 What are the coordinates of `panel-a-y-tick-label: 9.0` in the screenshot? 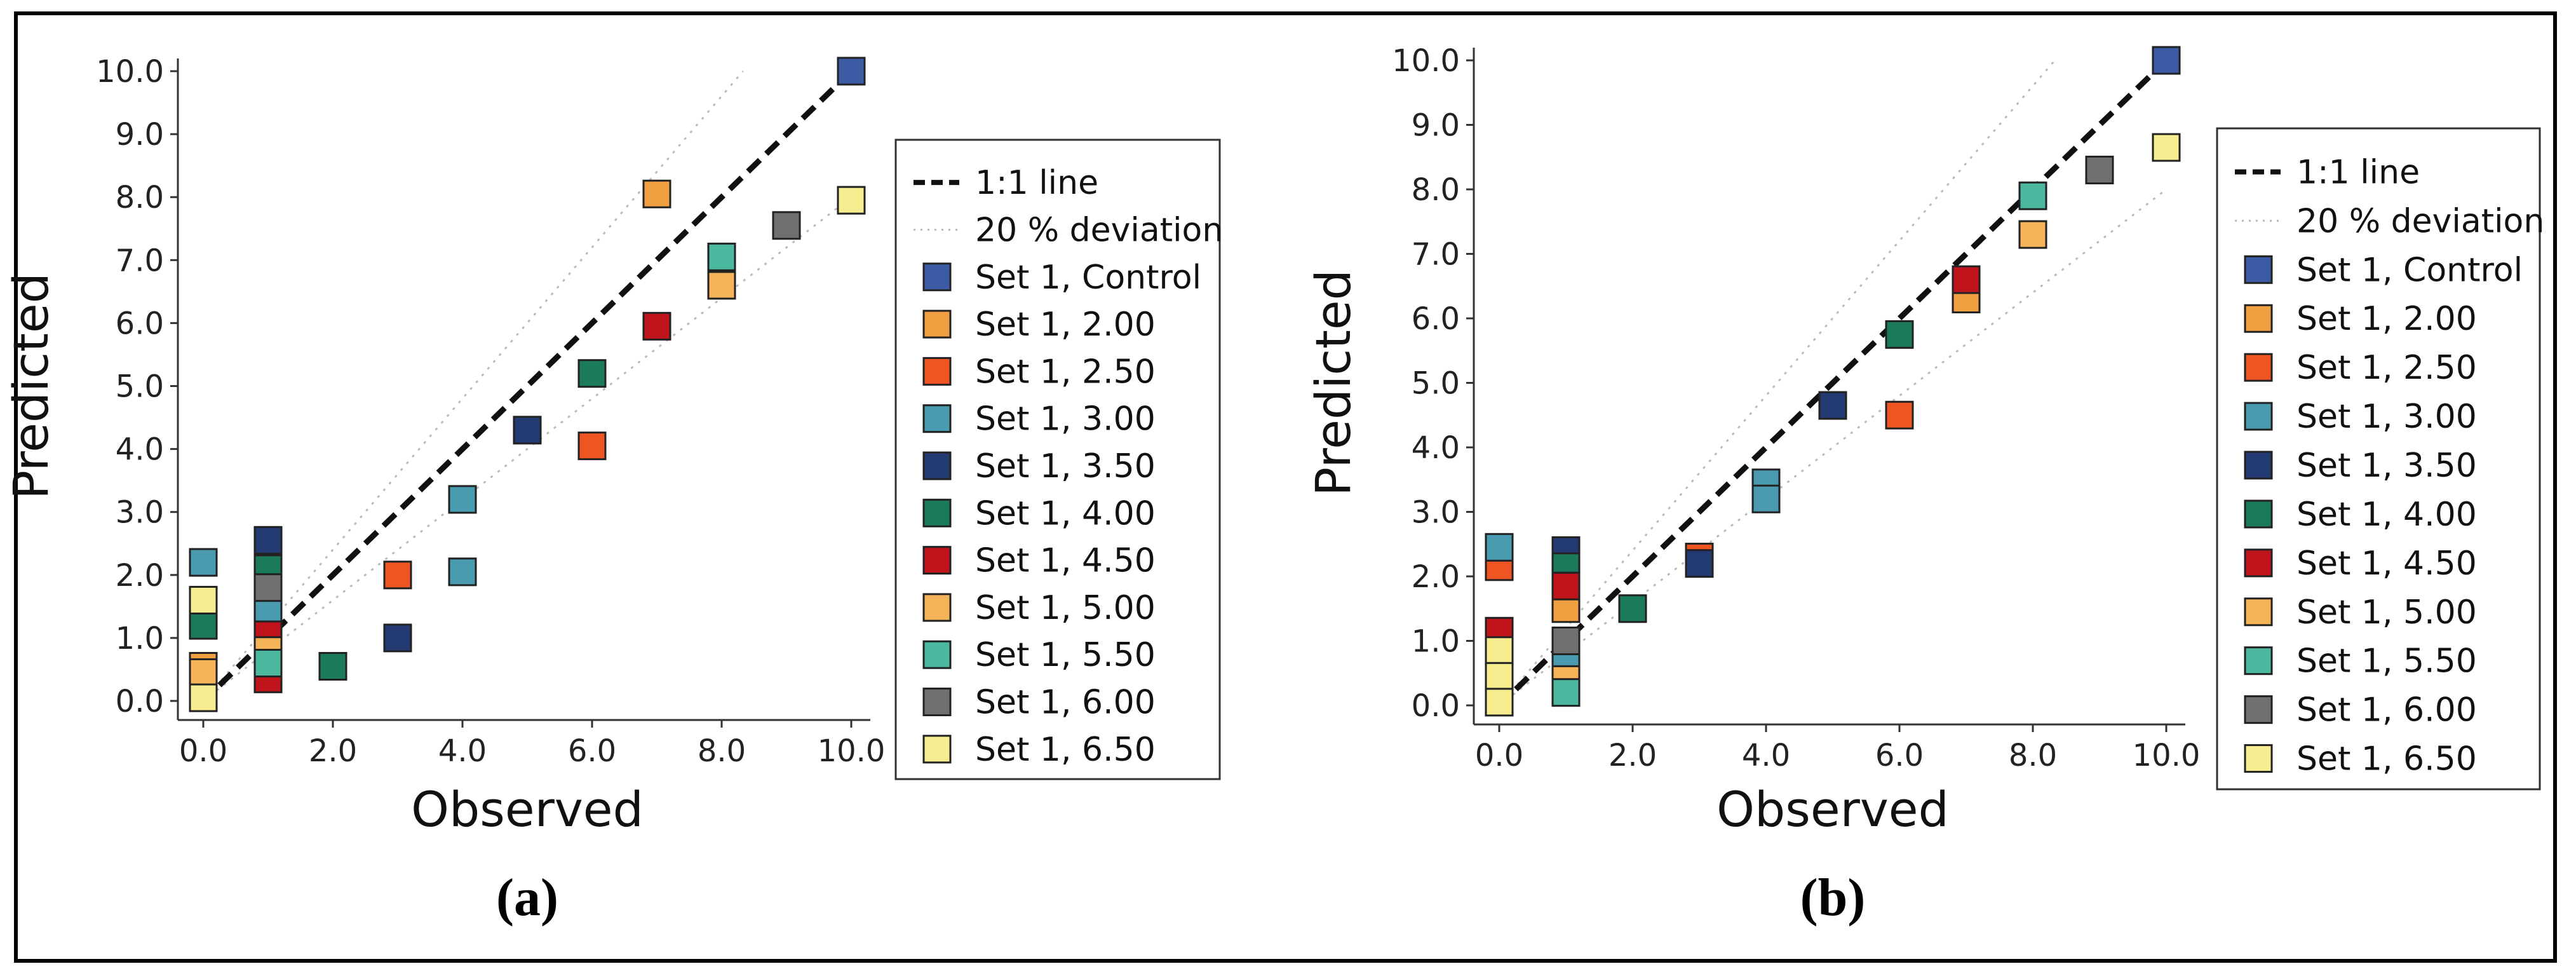 It's located at (140, 135).